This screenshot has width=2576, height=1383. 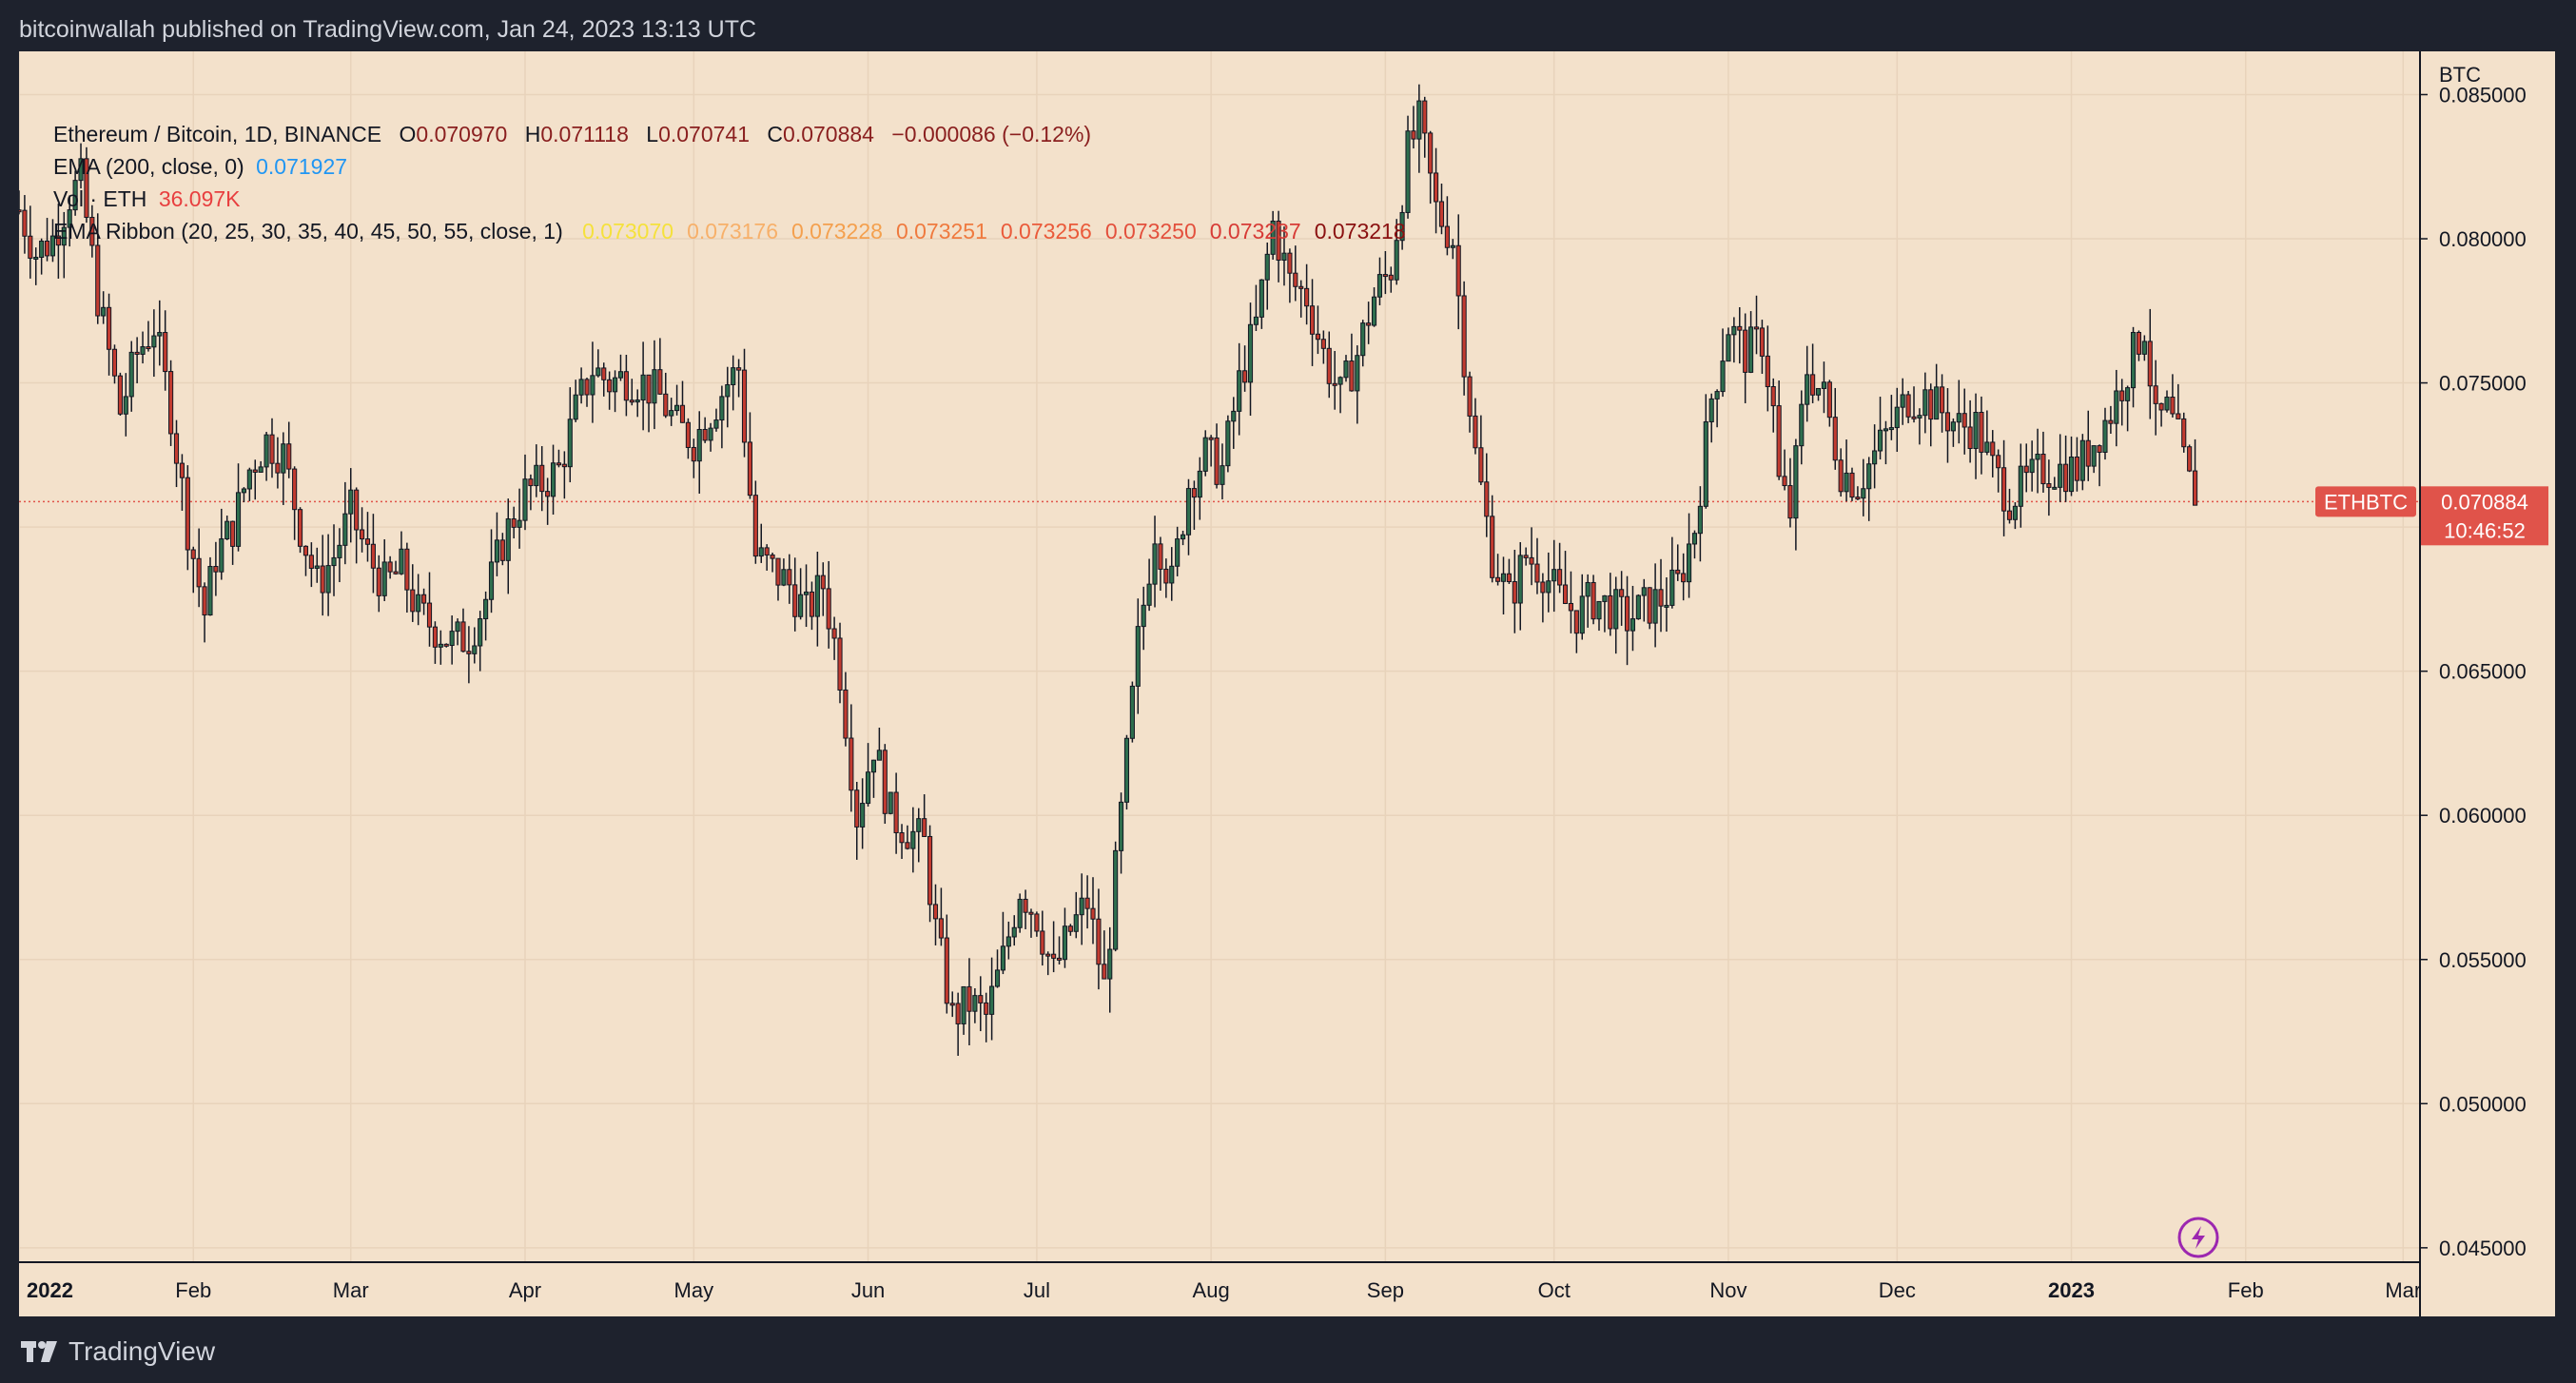 I want to click on lightning-icon, so click(x=2198, y=1237).